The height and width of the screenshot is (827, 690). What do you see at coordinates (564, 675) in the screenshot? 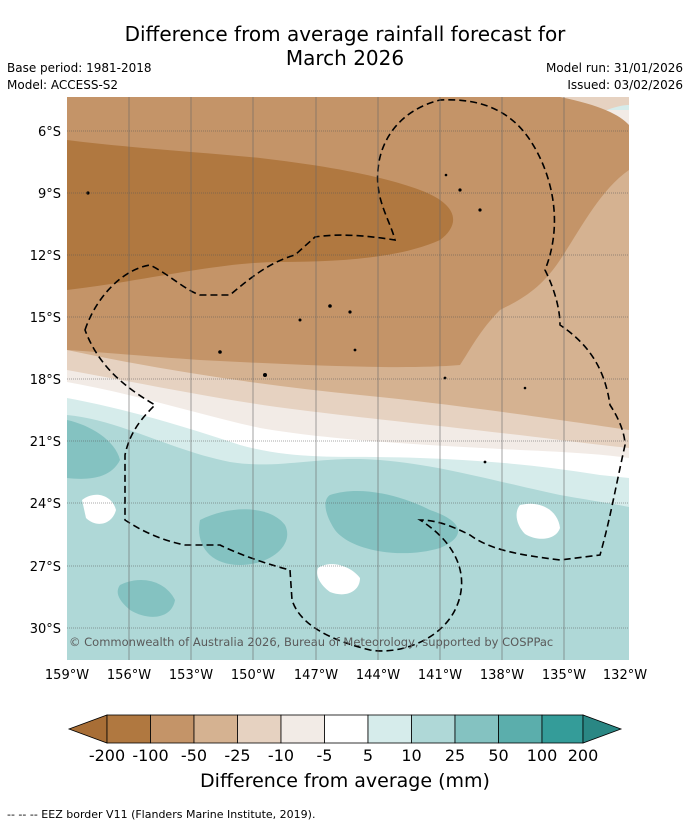
I see `lon-label: 135°W` at bounding box center [564, 675].